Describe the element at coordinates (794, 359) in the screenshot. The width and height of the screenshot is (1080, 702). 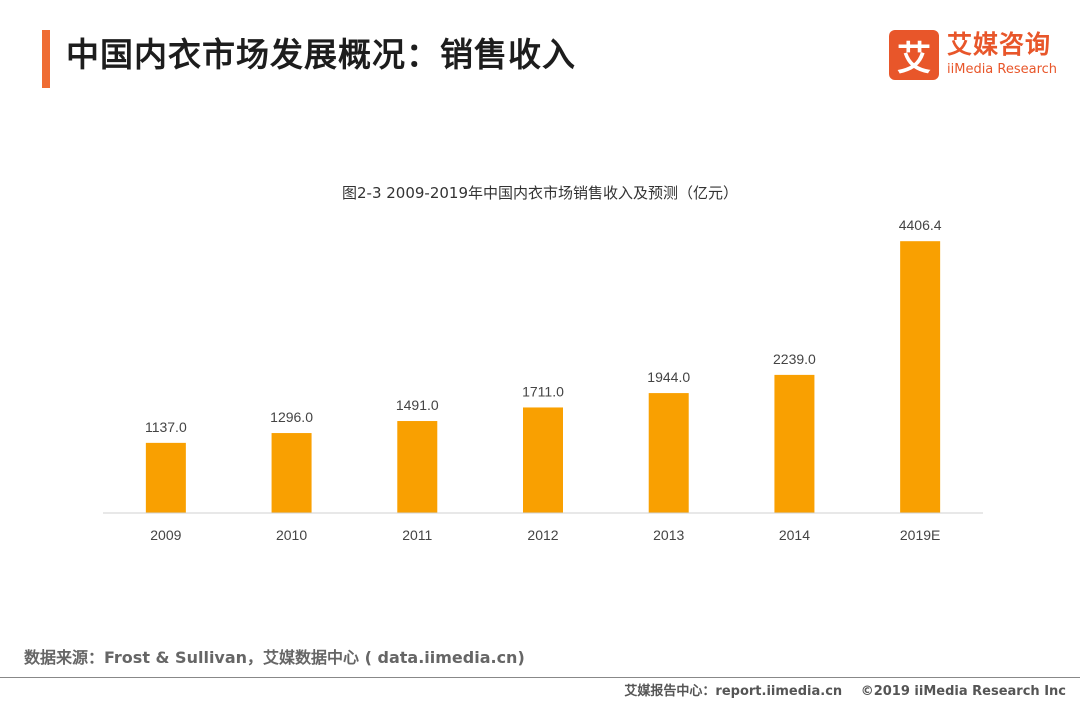
I see `data-label-2014: 2239.0` at that location.